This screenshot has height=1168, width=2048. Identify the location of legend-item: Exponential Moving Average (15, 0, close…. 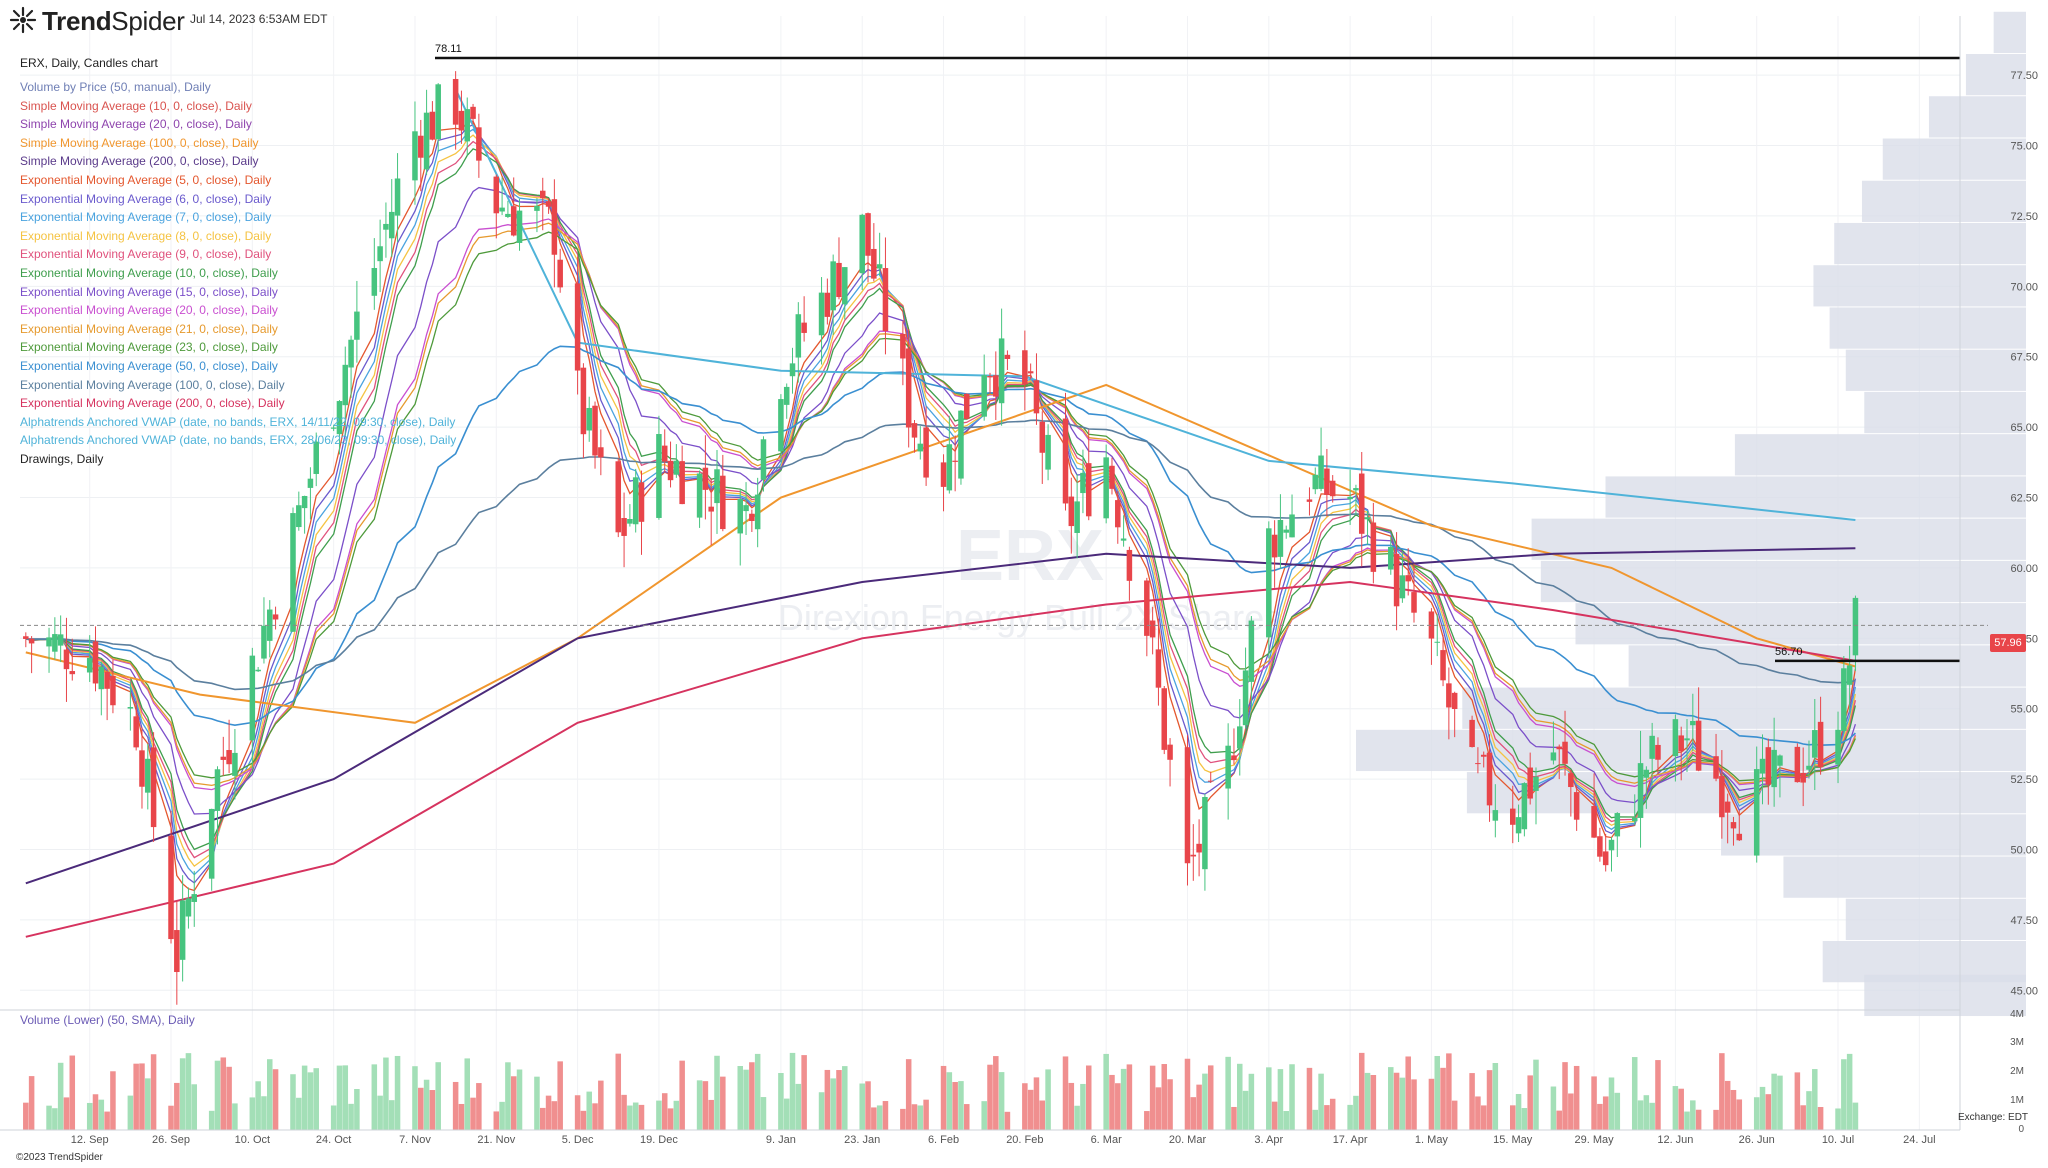
(149, 291).